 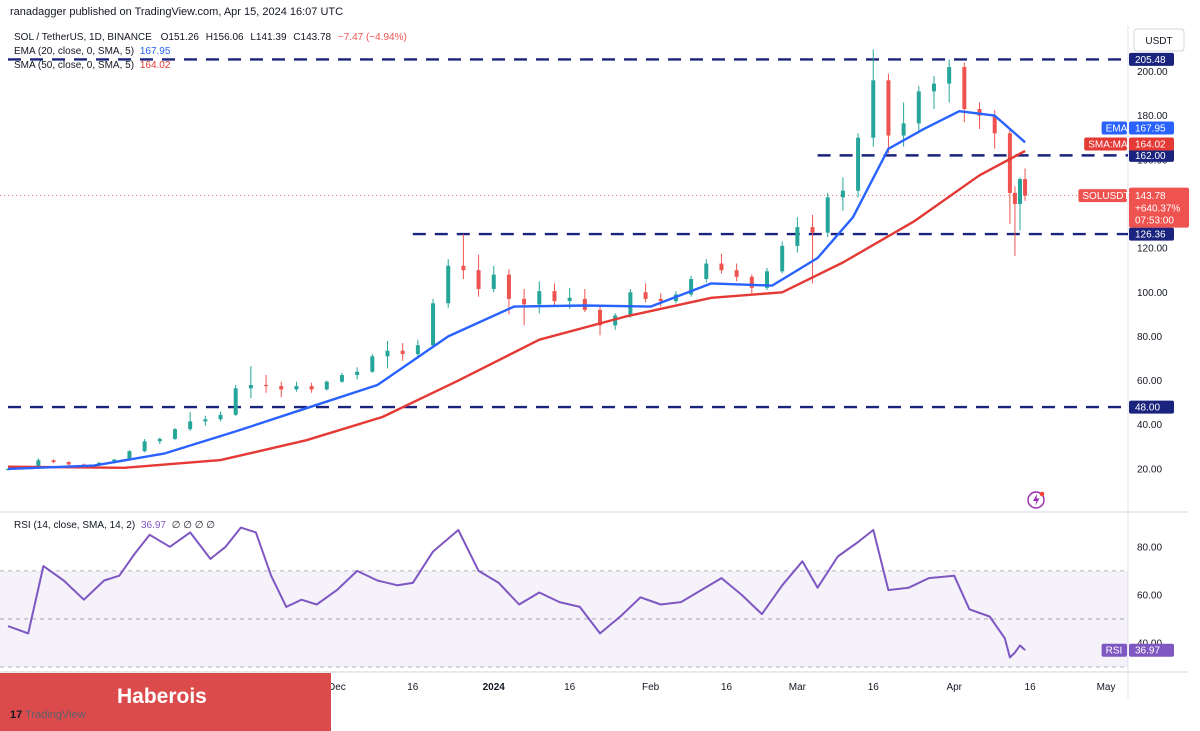 I want to click on tradingview-logo: 17 TradingView, so click(x=48, y=715).